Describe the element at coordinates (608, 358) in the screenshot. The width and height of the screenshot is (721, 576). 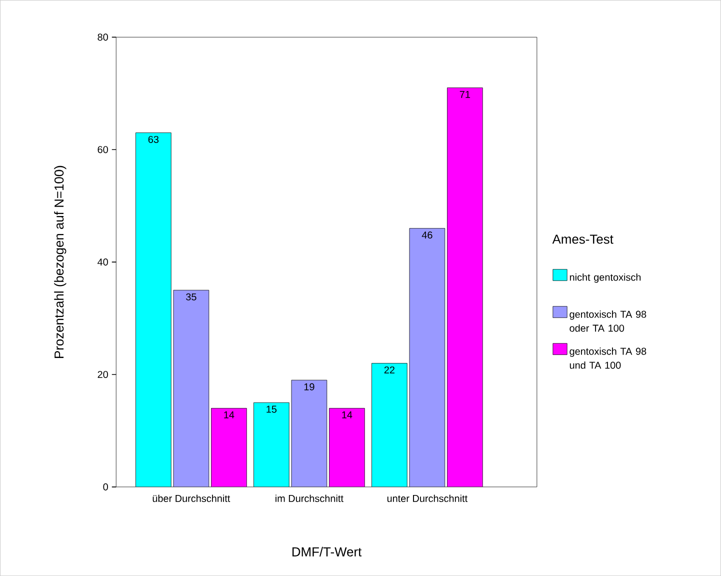
I see `legend-label: gentoxisch TA 98 und TA 100` at that location.